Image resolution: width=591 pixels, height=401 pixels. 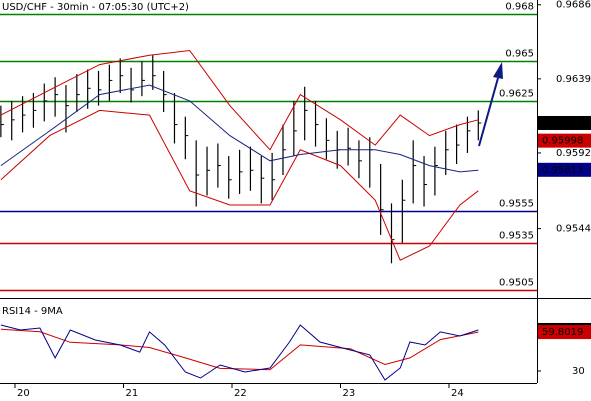 I want to click on level-label: 0.9535, so click(x=516, y=236).